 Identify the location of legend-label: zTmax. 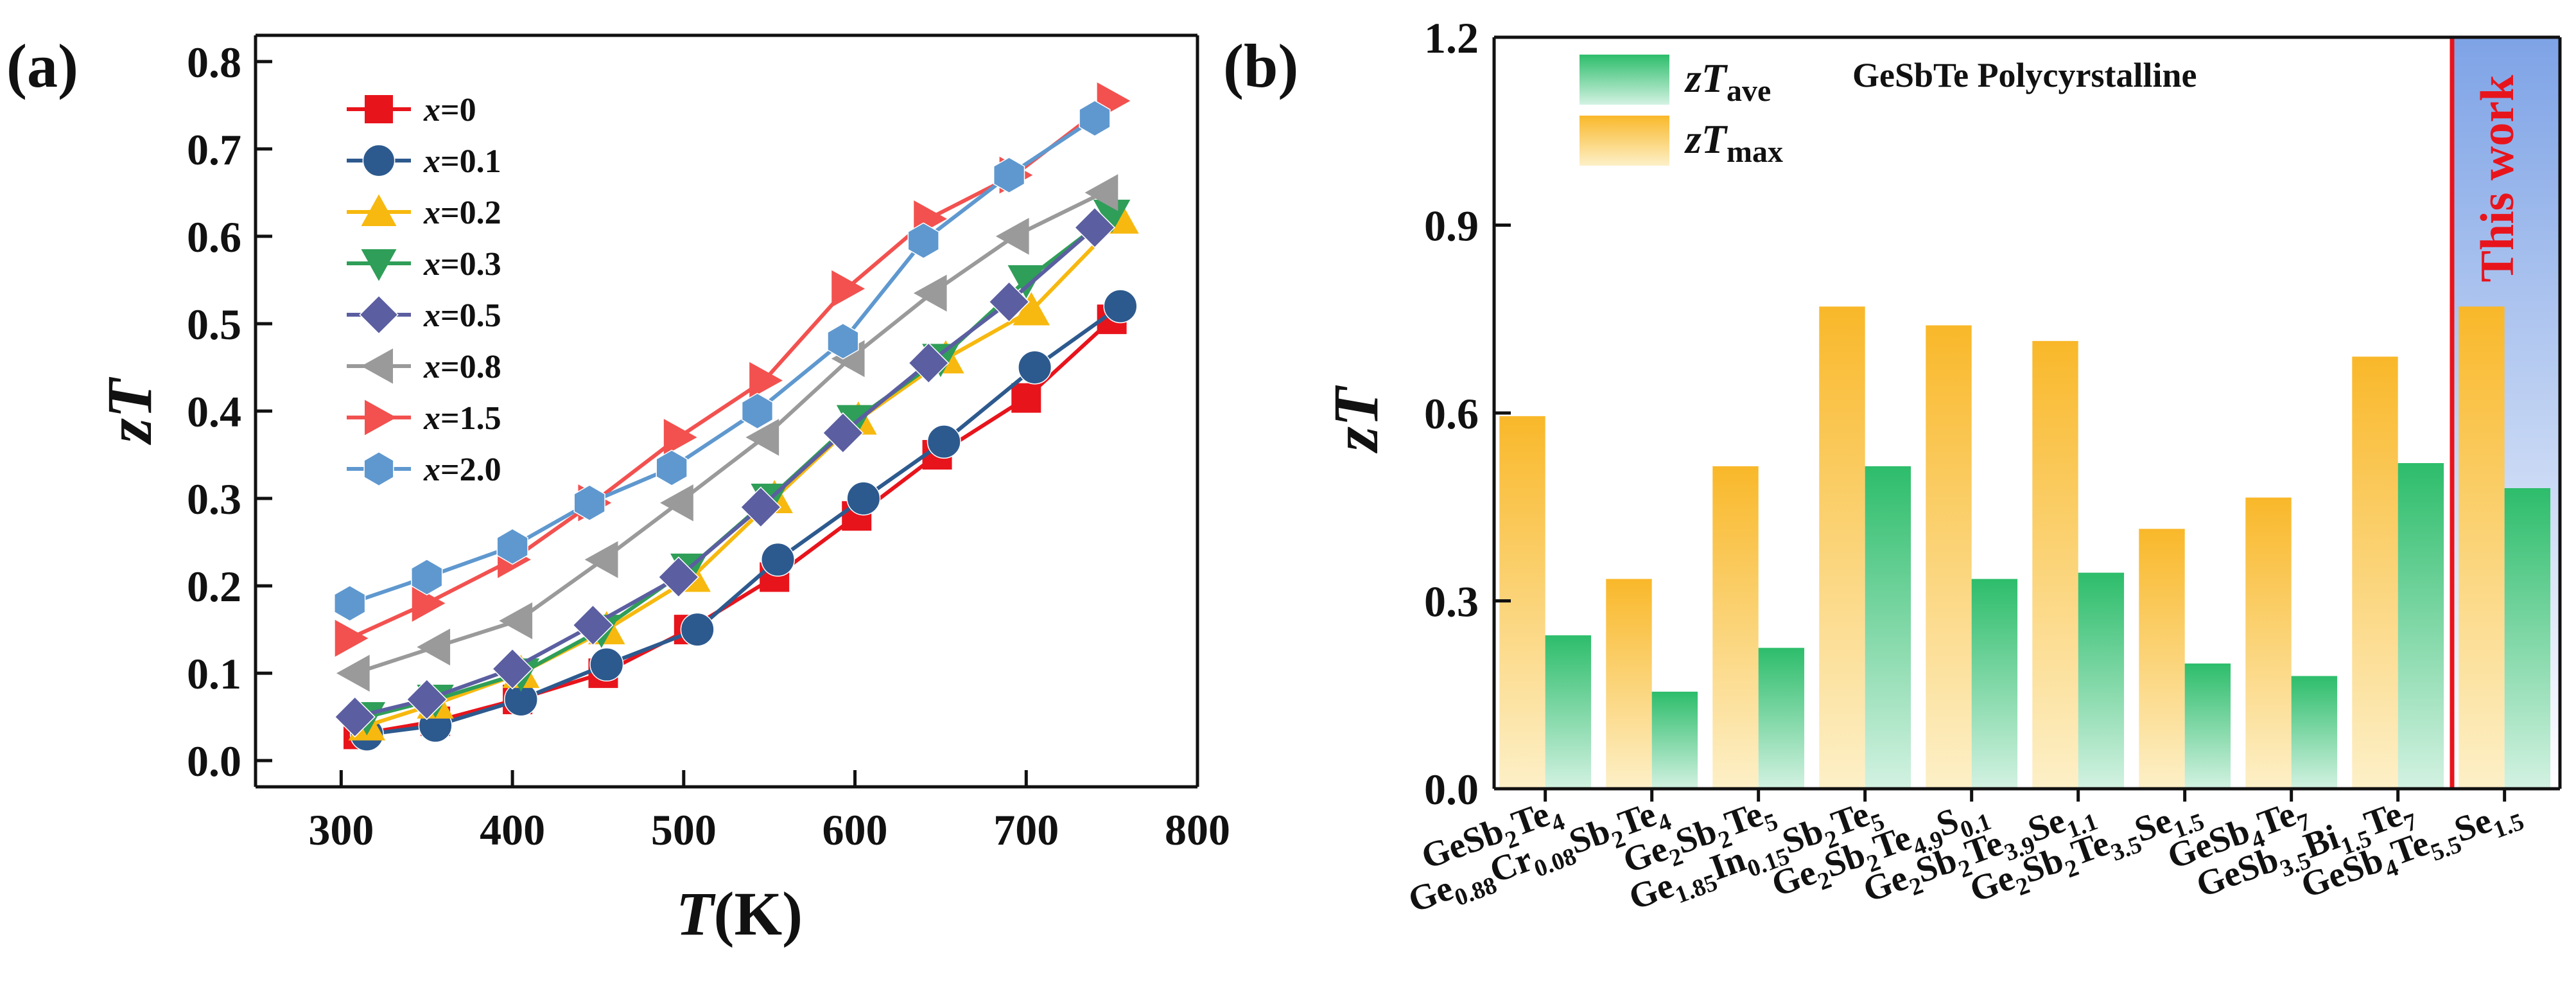
(1733, 142).